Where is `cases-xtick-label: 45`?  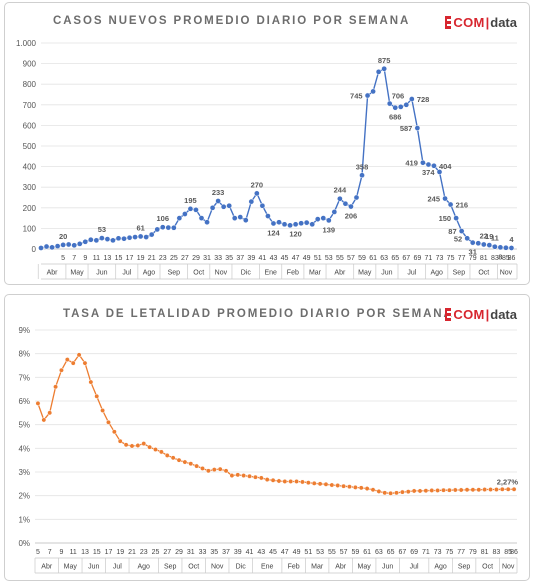
cases-xtick-label: 45 is located at coordinates (285, 258).